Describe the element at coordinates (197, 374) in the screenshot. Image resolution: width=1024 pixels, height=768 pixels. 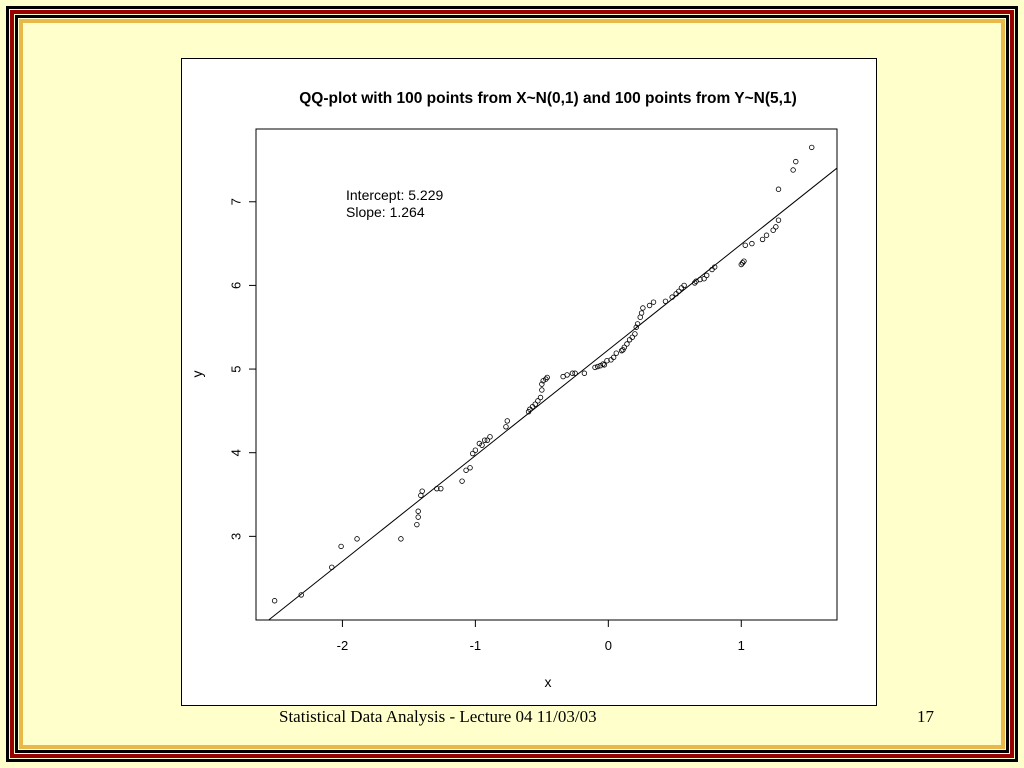
I see `y-axis-label: y` at that location.